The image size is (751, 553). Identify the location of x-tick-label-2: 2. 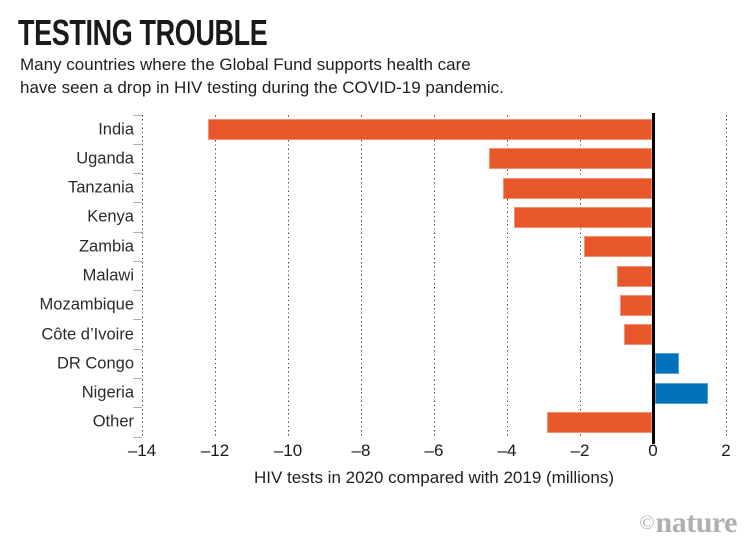
(726, 450).